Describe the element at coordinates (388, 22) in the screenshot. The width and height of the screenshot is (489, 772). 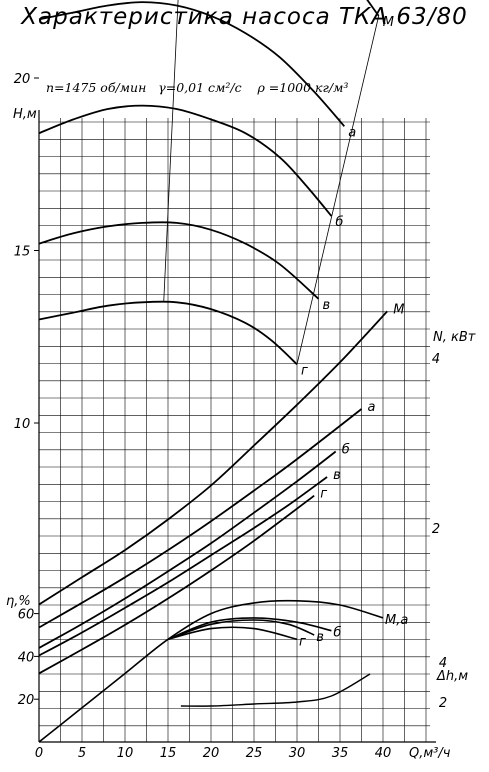
I see `head-series-label: М` at that location.